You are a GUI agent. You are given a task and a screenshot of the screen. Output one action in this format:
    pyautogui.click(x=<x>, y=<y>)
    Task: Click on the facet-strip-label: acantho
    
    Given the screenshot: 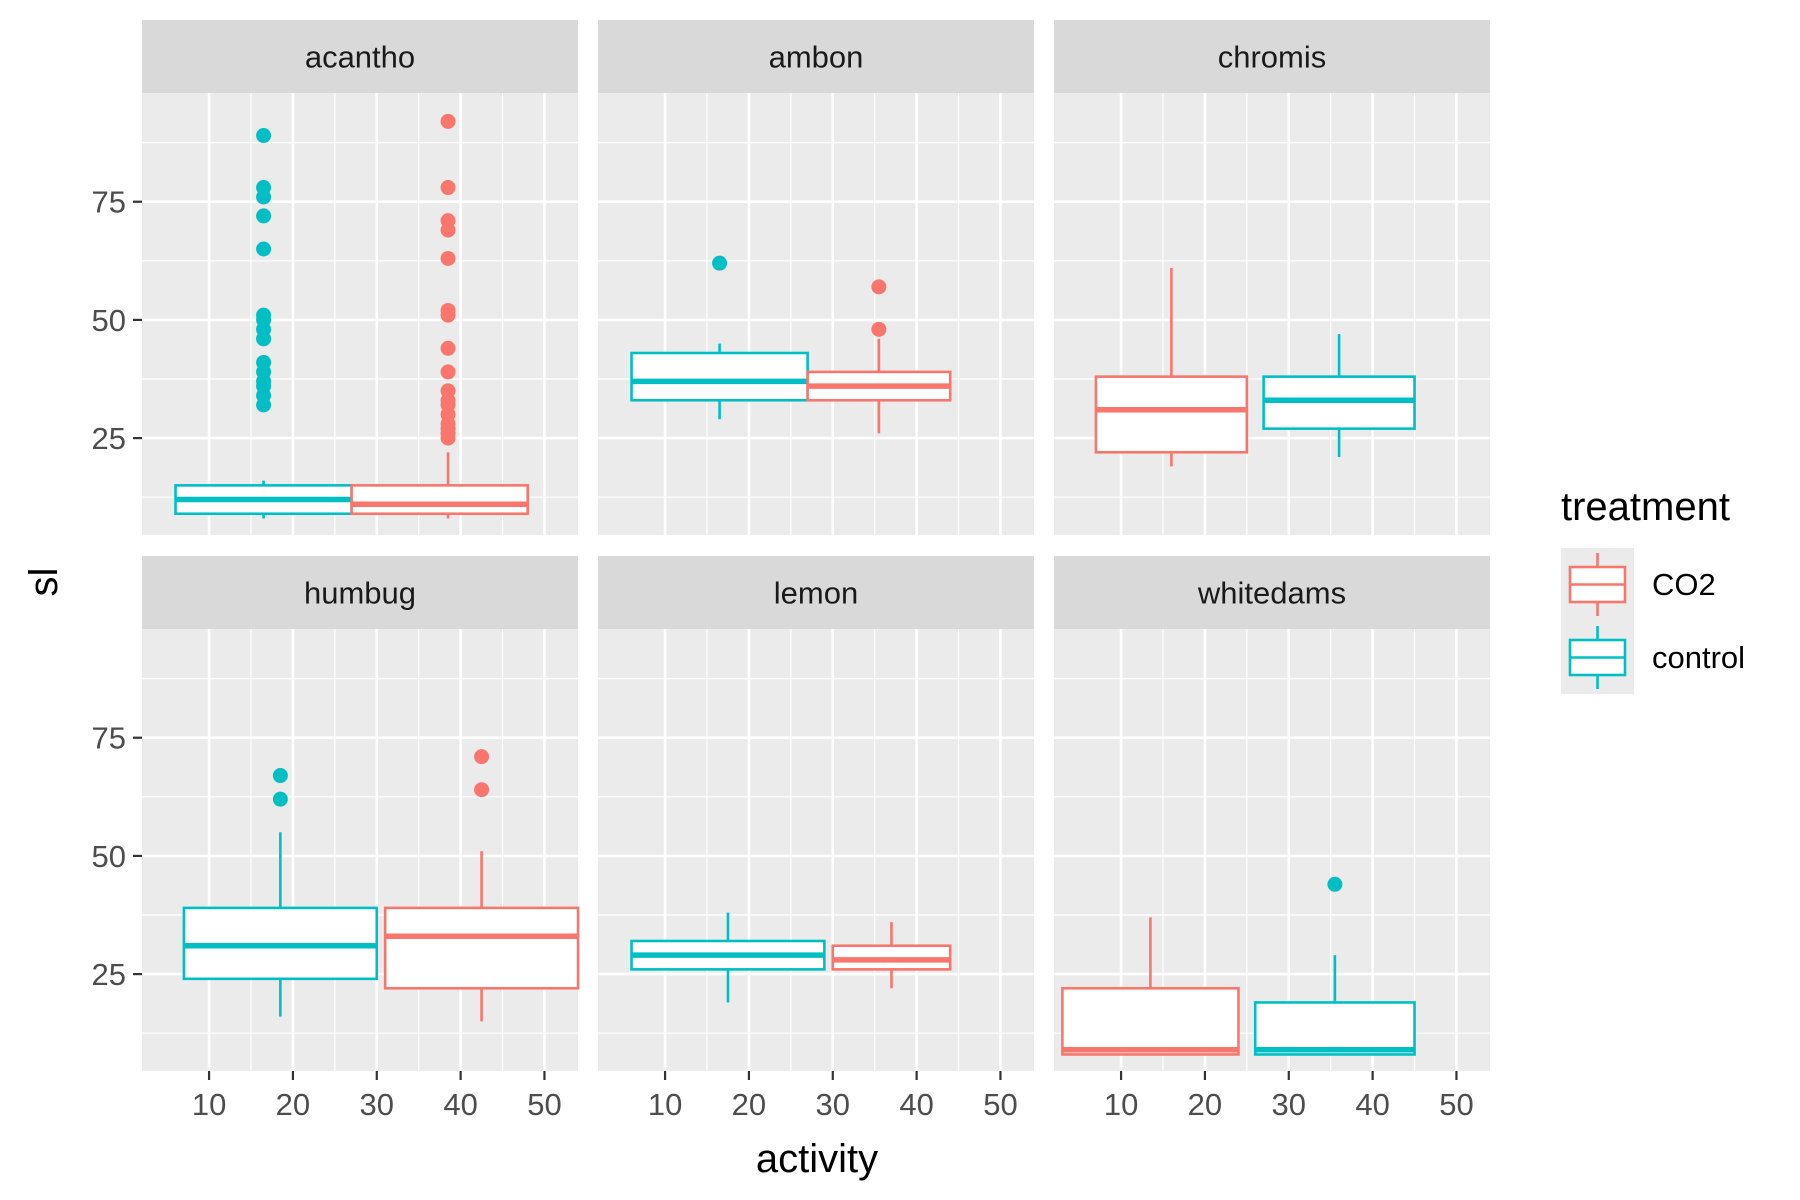 What is the action you would take?
    pyautogui.click(x=360, y=57)
    